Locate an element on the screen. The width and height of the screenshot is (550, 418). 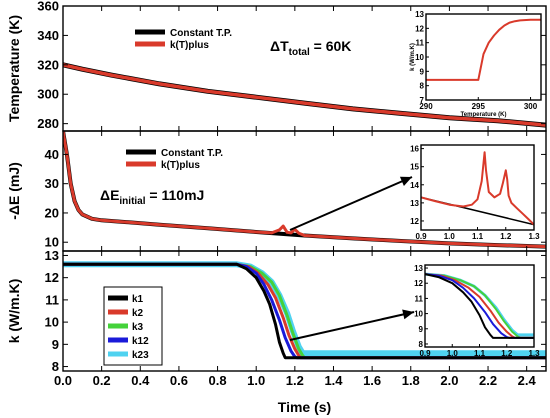
ytick-label: 30 is located at coordinates (52, 183).